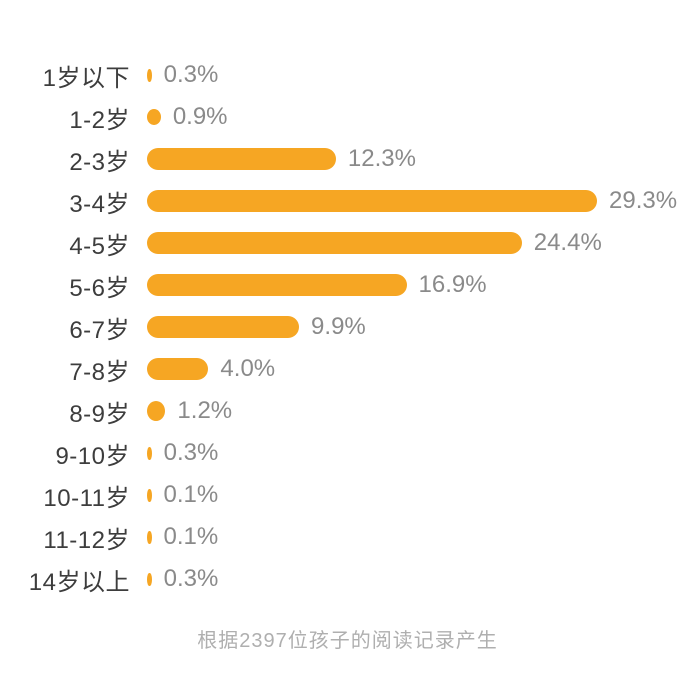 The image size is (695, 695). I want to click on chart-row: 14岁以上 0.3%, so click(352, 579).